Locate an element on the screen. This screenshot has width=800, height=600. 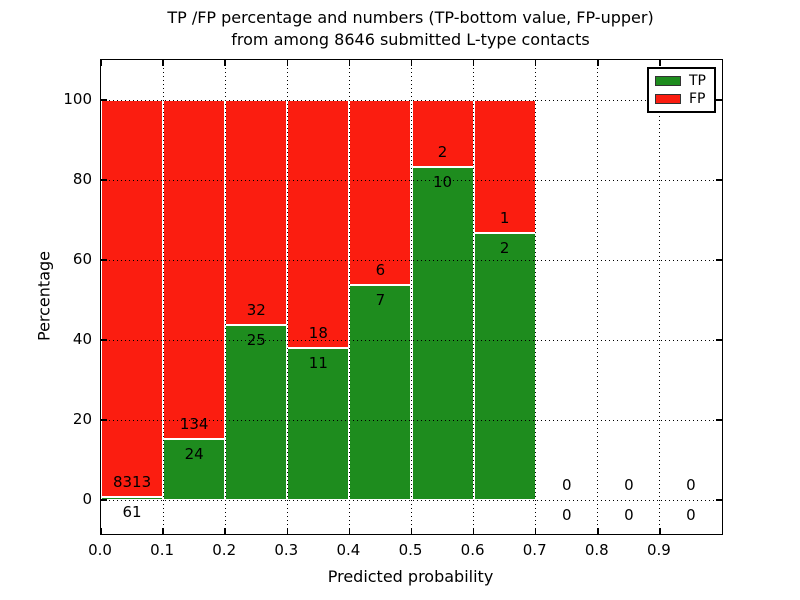
x-tick-label: 0.9 is located at coordinates (658, 550).